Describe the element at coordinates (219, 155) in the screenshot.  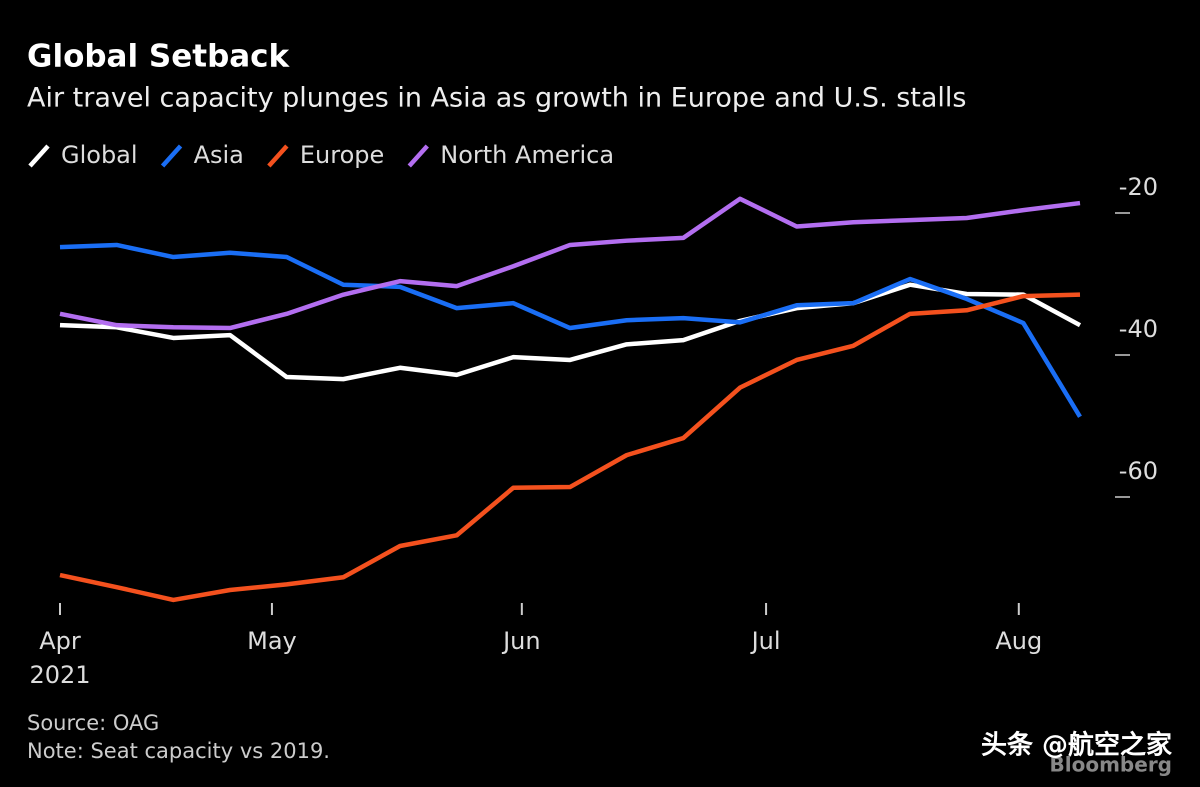
I see `legend-label: Asia` at that location.